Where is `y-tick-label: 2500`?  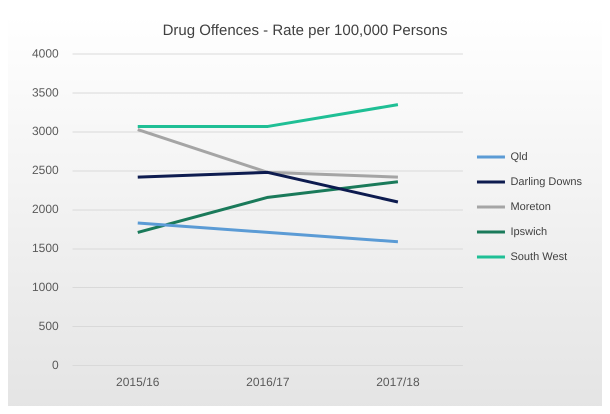
y-tick-label: 2500 is located at coordinates (46, 170).